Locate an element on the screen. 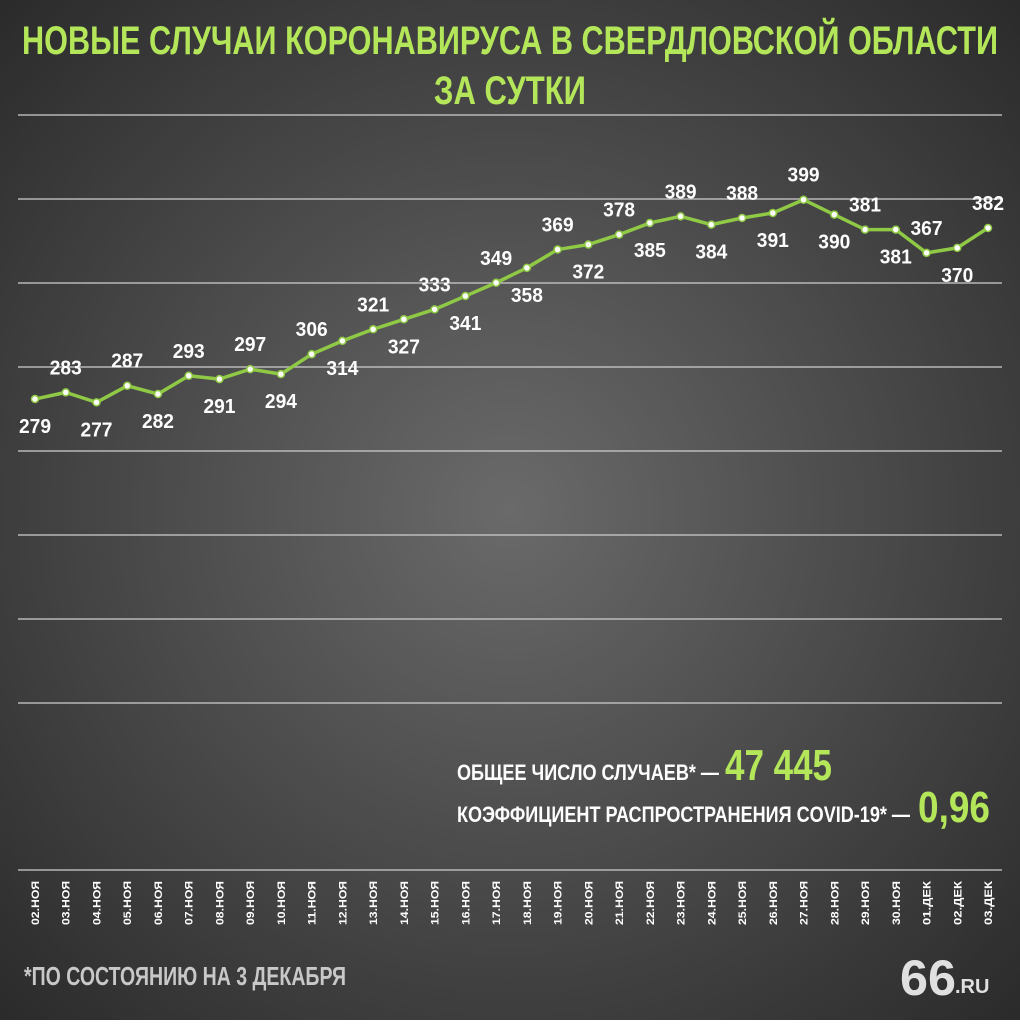 The width and height of the screenshot is (1020, 1025). x-tick-label: 17.НОЯ is located at coordinates (497, 903).